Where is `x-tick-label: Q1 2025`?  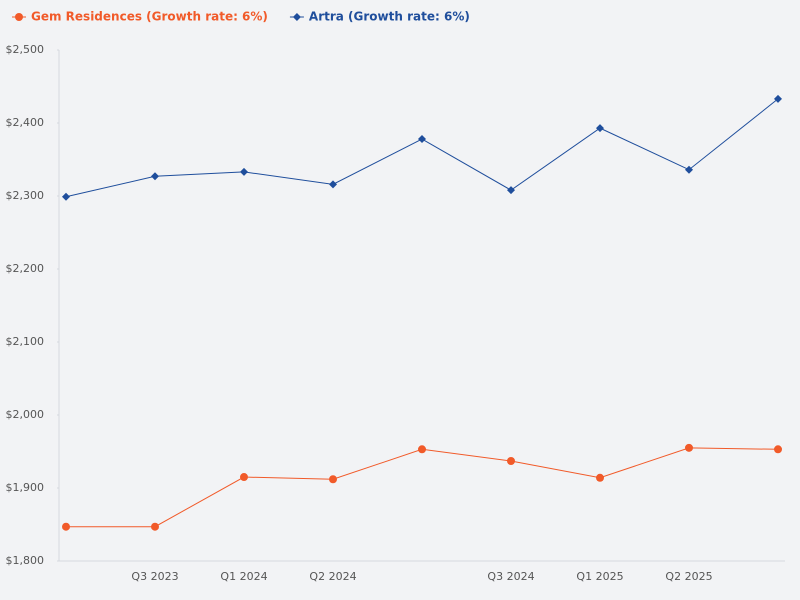
x-tick-label: Q1 2025 is located at coordinates (599, 576).